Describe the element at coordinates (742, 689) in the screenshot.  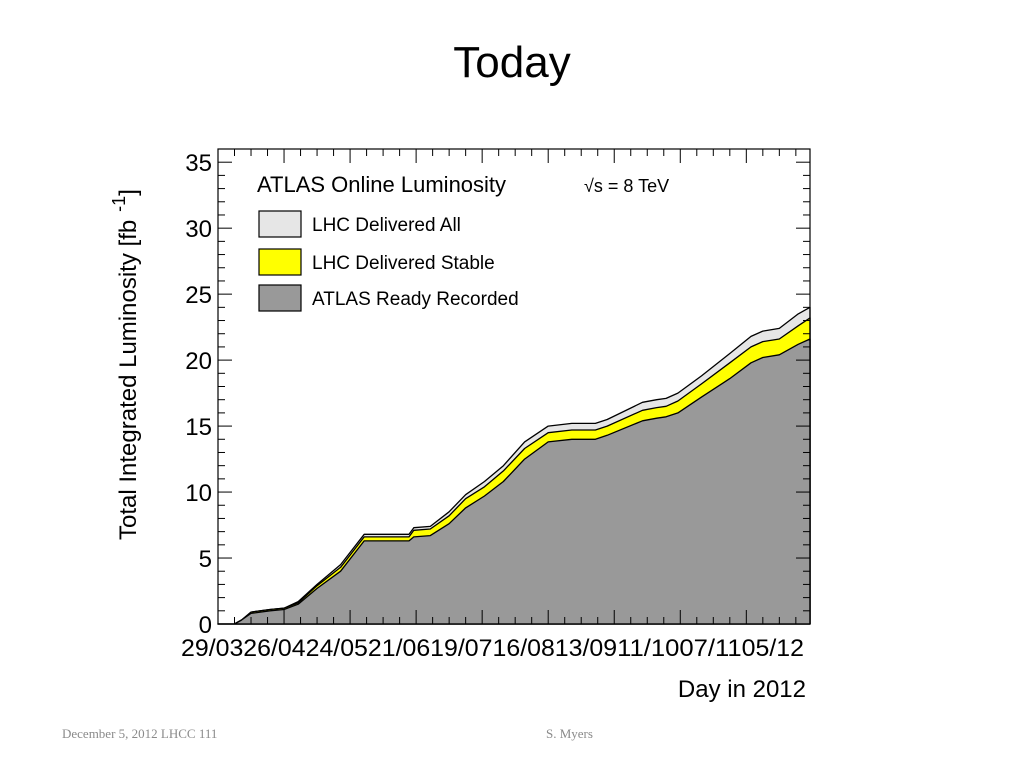
I see `x-axis-label: Day in 2012` at that location.